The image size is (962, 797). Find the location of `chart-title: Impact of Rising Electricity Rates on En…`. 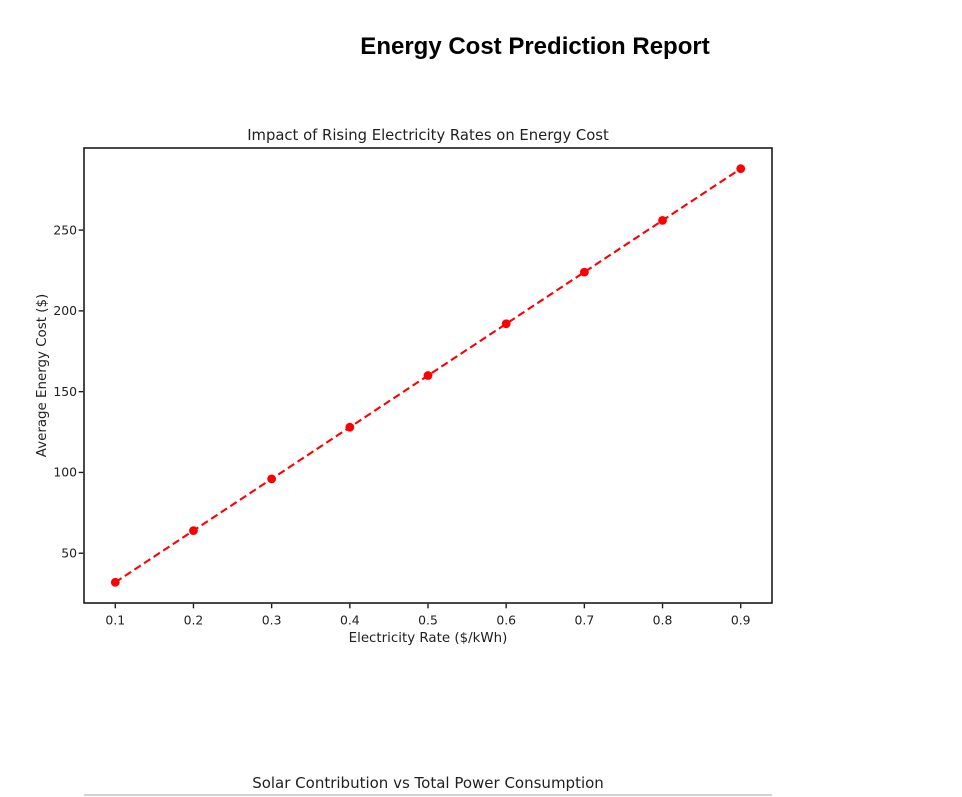

chart-title: Impact of Rising Electricity Rates on En… is located at coordinates (428, 135).